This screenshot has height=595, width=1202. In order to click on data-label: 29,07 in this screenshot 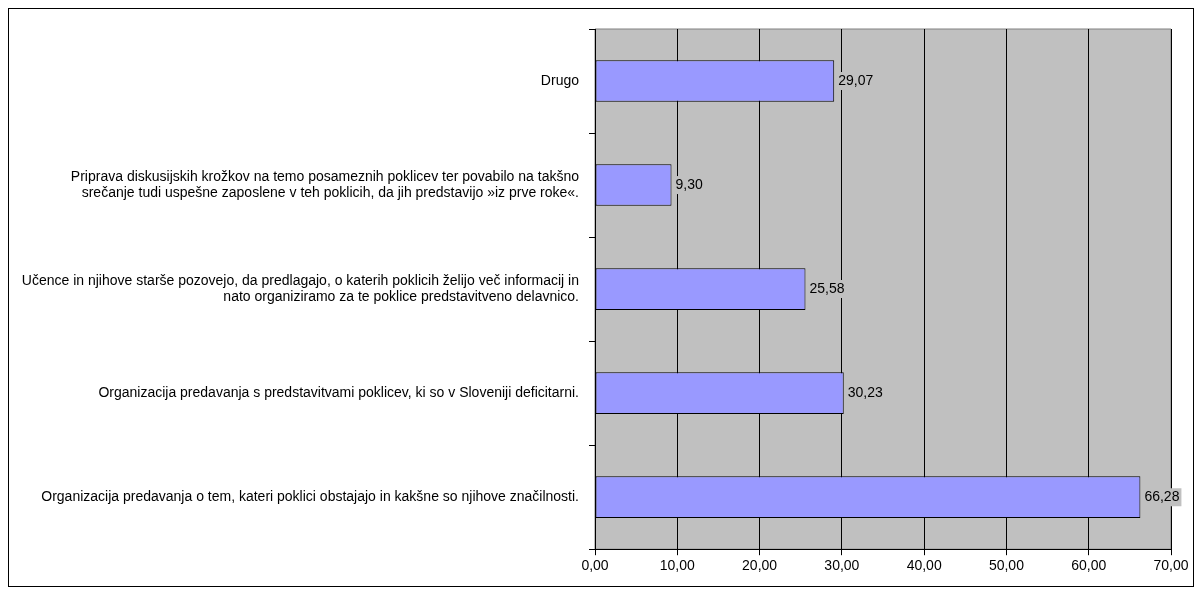, I will do `click(856, 79)`.